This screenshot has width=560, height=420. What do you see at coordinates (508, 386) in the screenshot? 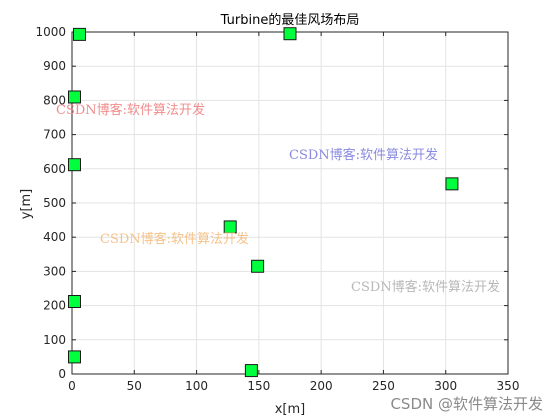
I see `x-tick-label: 350` at bounding box center [508, 386].